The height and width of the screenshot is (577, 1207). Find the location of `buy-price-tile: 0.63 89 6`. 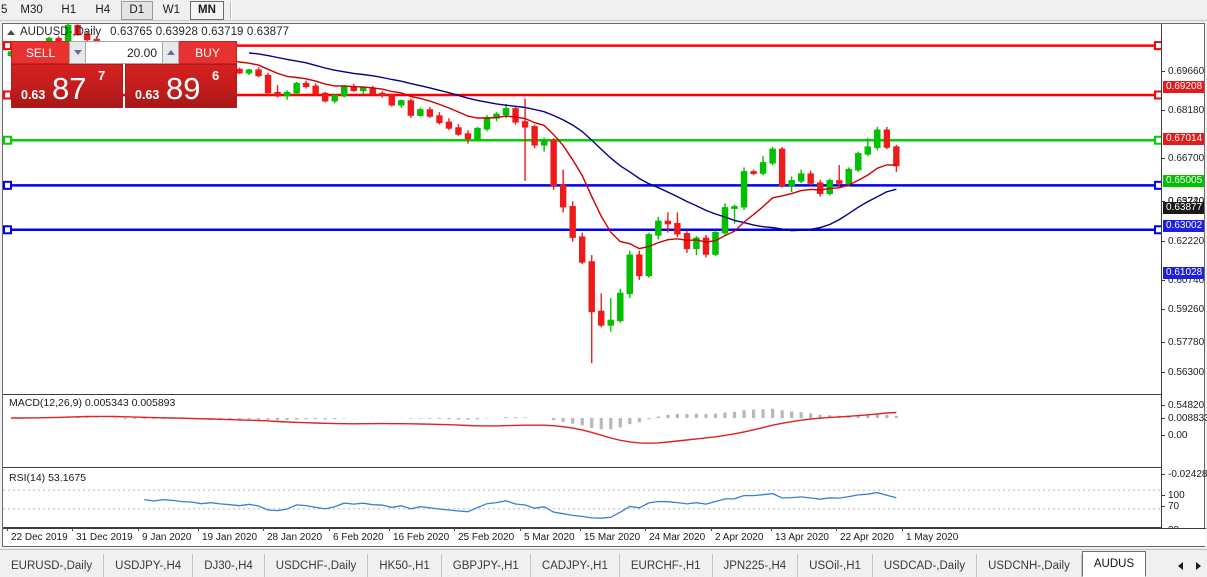

buy-price-tile: 0.63 89 6 is located at coordinates (181, 86).